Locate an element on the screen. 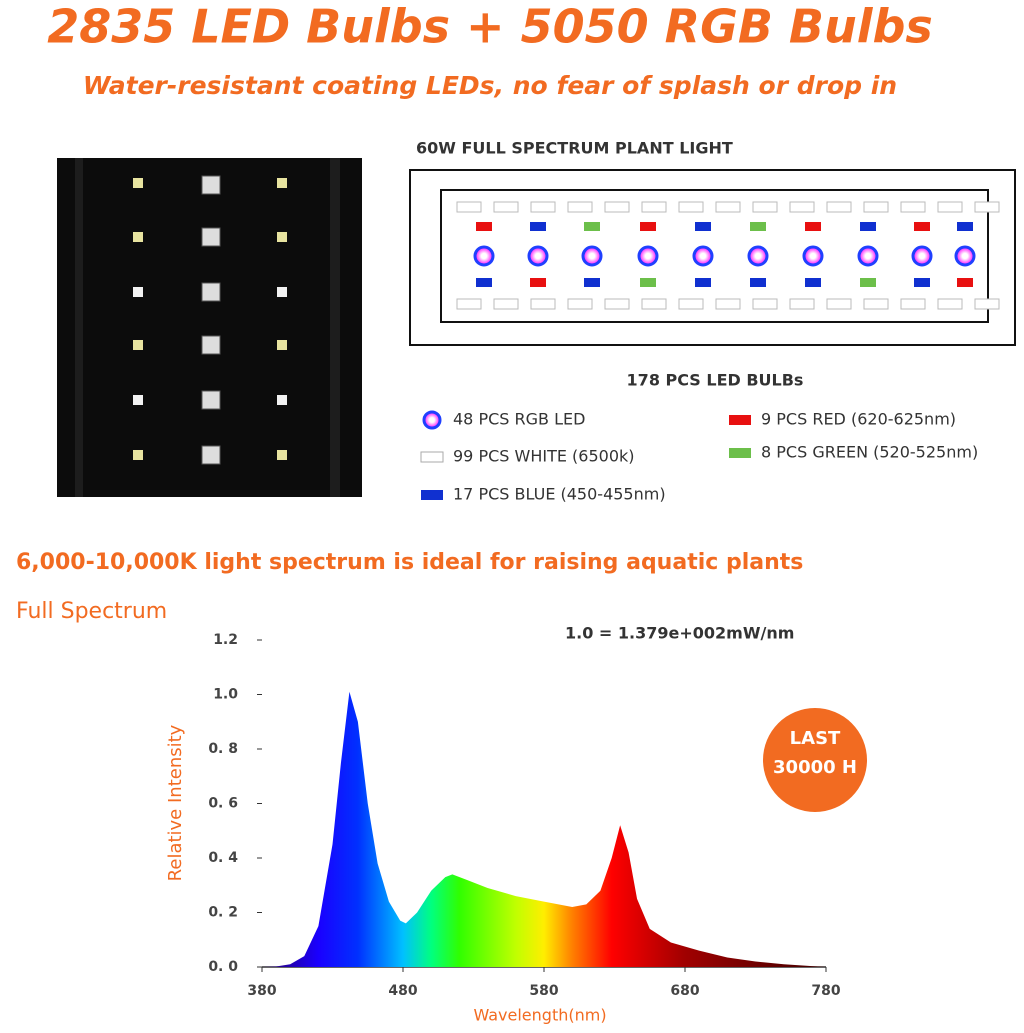  diagram-frame is located at coordinates (712, 257).